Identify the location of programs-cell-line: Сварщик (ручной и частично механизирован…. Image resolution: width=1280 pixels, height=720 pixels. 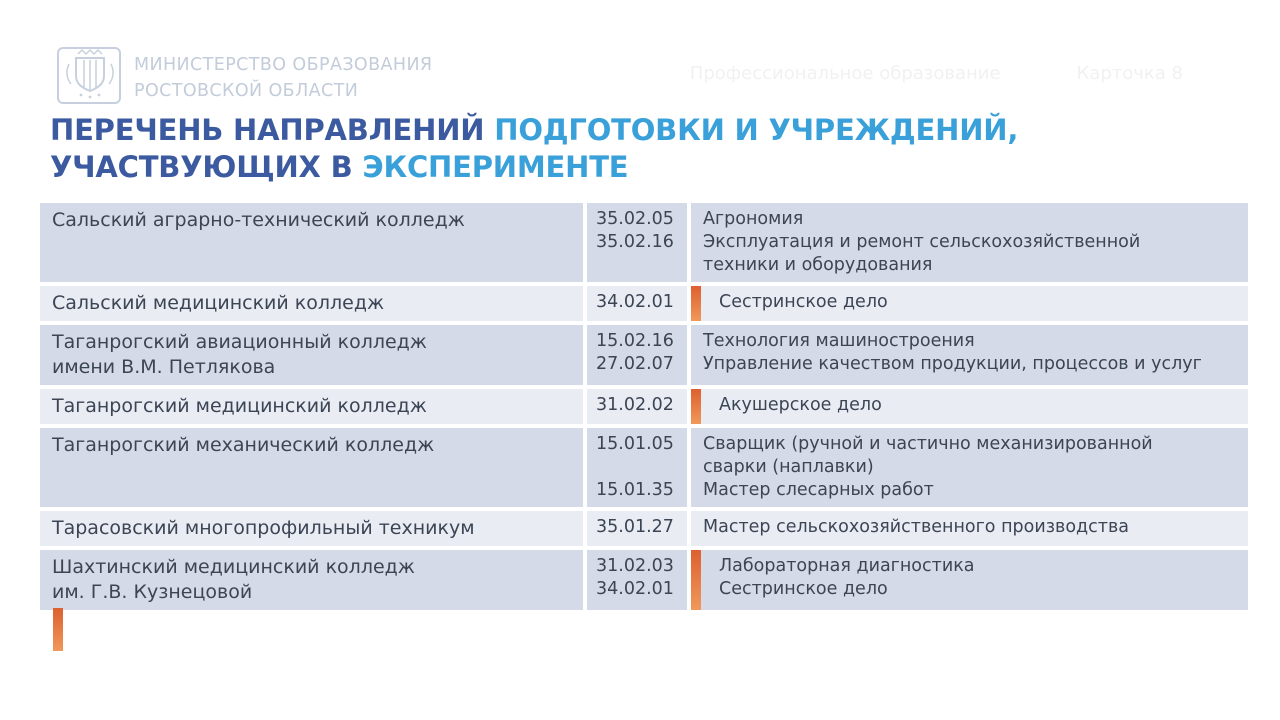
(928, 444).